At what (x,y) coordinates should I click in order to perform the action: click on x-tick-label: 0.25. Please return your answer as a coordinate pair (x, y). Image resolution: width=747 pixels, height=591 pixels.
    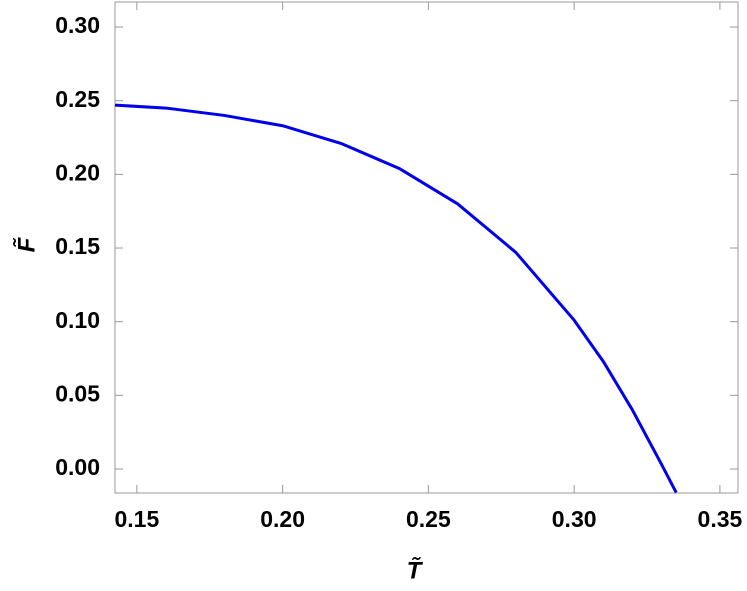
    Looking at the image, I should click on (428, 519).